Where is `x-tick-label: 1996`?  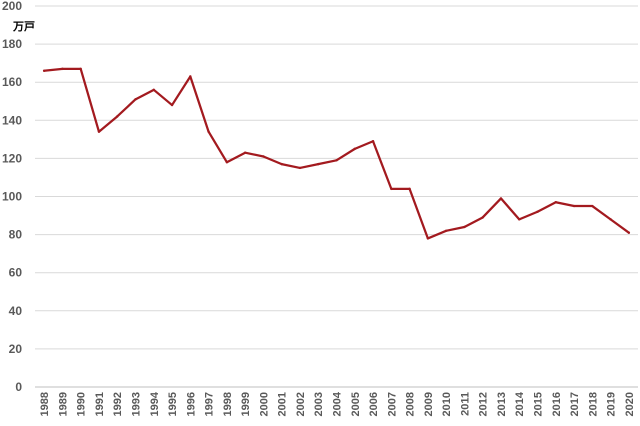 x-tick-label: 1996 is located at coordinates (191, 404).